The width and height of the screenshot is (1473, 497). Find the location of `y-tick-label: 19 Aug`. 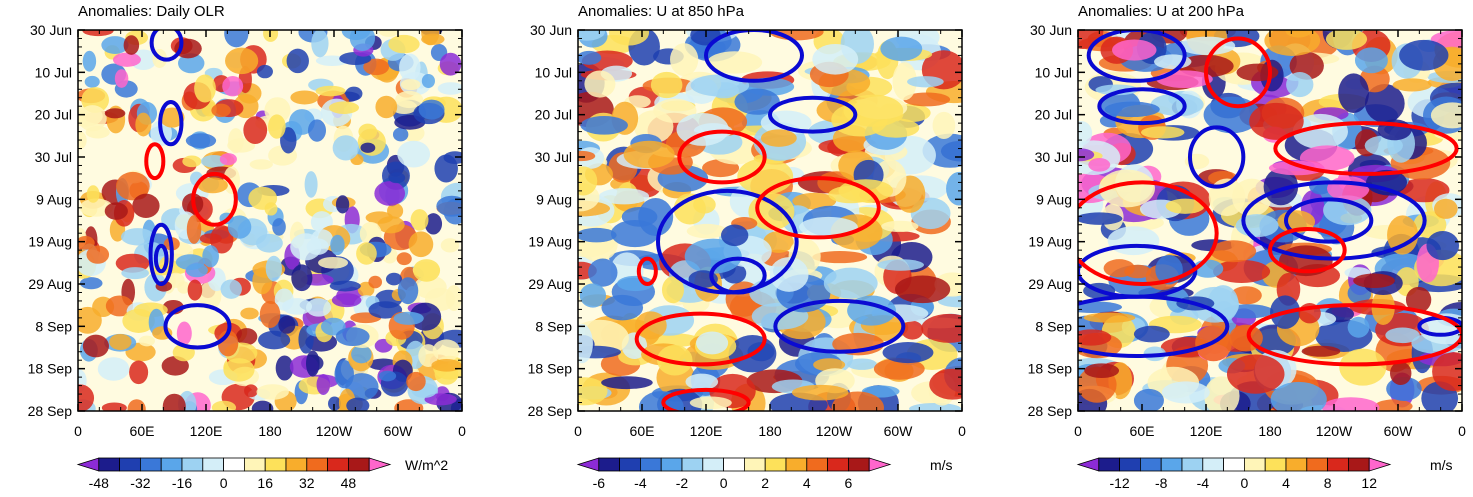

y-tick-label: 19 Aug is located at coordinates (50, 242).